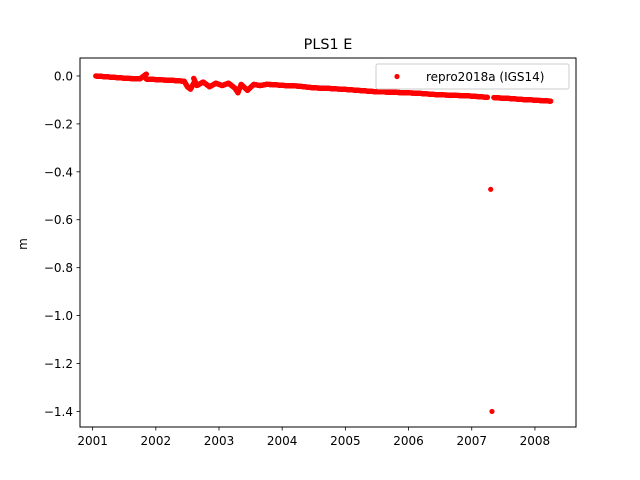 This screenshot has height=480, width=640. Describe the element at coordinates (58, 412) in the screenshot. I see `y-tick-label: −1.4` at that location.